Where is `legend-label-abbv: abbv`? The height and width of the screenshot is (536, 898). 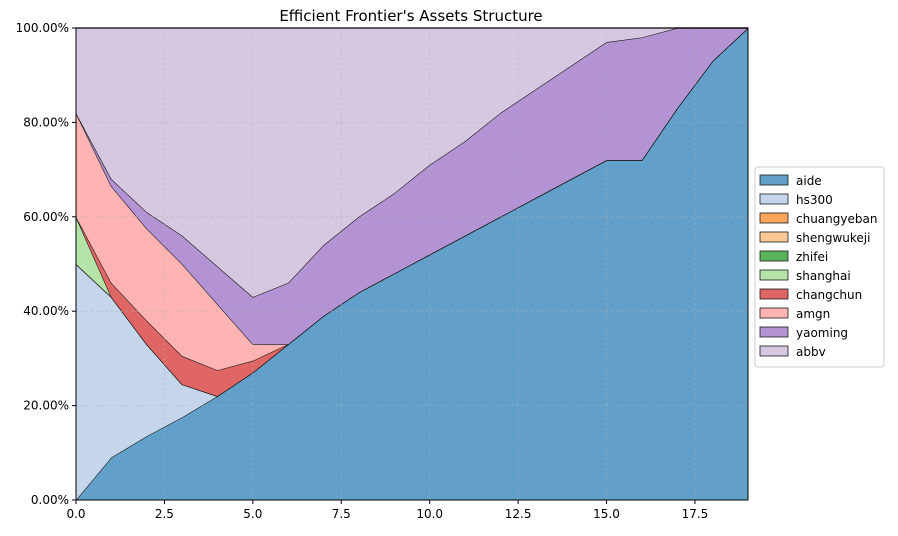
legend-label-abbv: abbv is located at coordinates (811, 352).